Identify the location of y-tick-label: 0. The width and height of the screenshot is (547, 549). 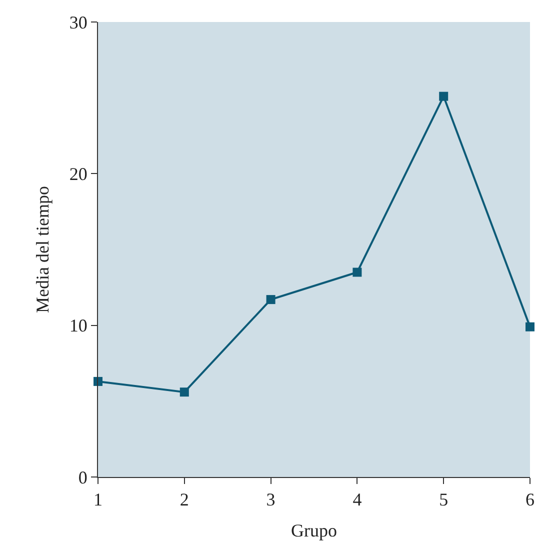
(83, 477).